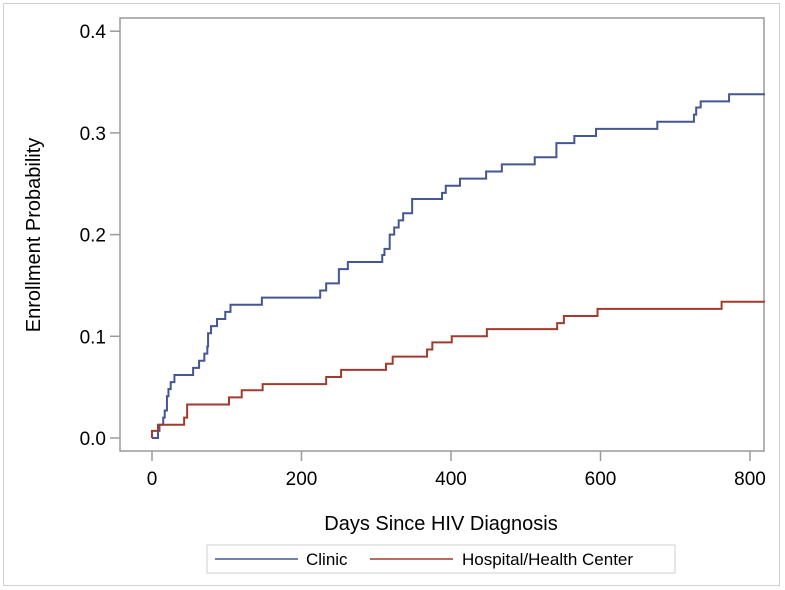 The width and height of the screenshot is (785, 590). What do you see at coordinates (302, 479) in the screenshot?
I see `x-tick-label: 200` at bounding box center [302, 479].